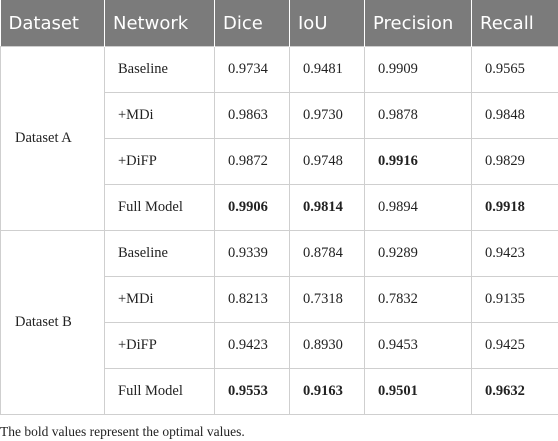  What do you see at coordinates (252, 299) in the screenshot?
I see `value-cell: 0.8213` at bounding box center [252, 299].